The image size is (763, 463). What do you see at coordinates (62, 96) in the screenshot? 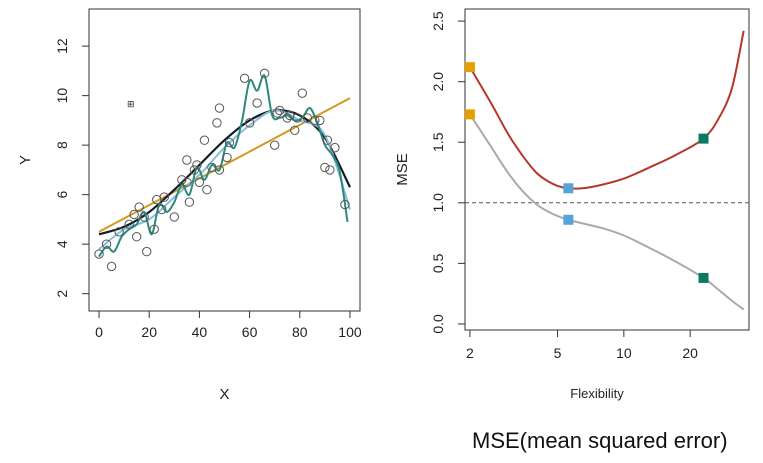
I see `left-y-tick-label: 10` at bounding box center [62, 96].